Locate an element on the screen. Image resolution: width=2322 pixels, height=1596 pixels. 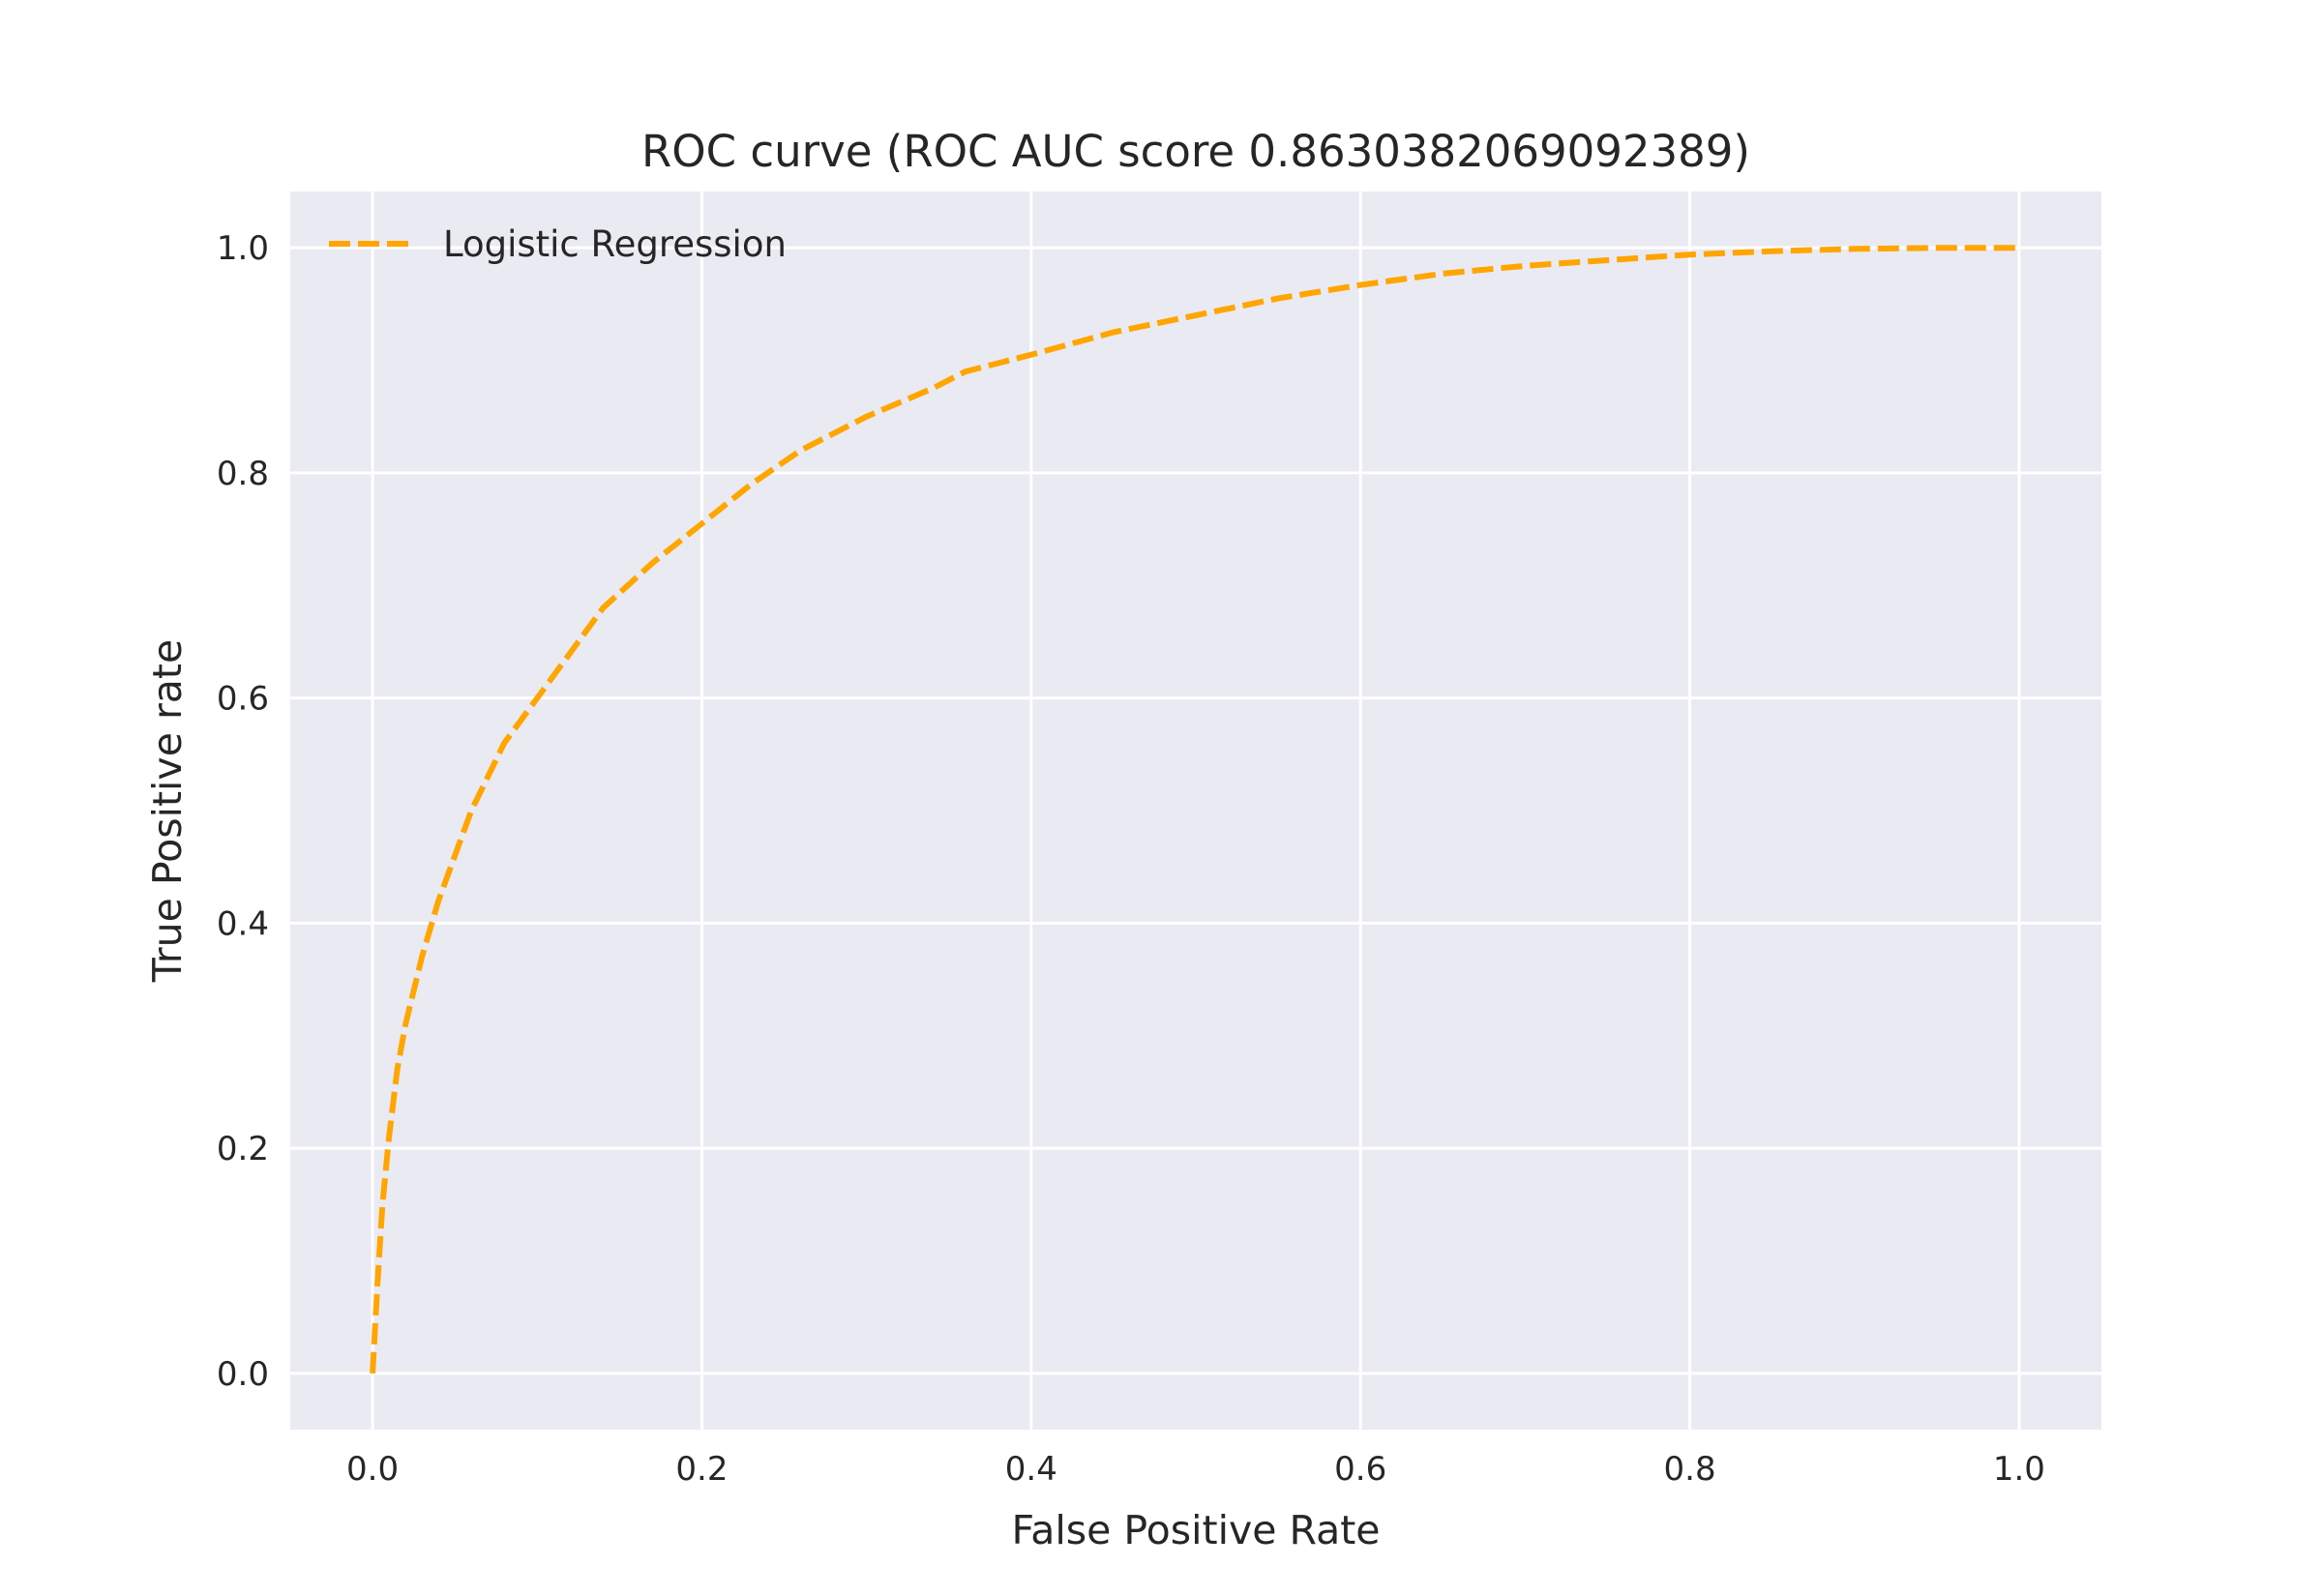
legend: Logistic Regression is located at coordinates (558, 244).